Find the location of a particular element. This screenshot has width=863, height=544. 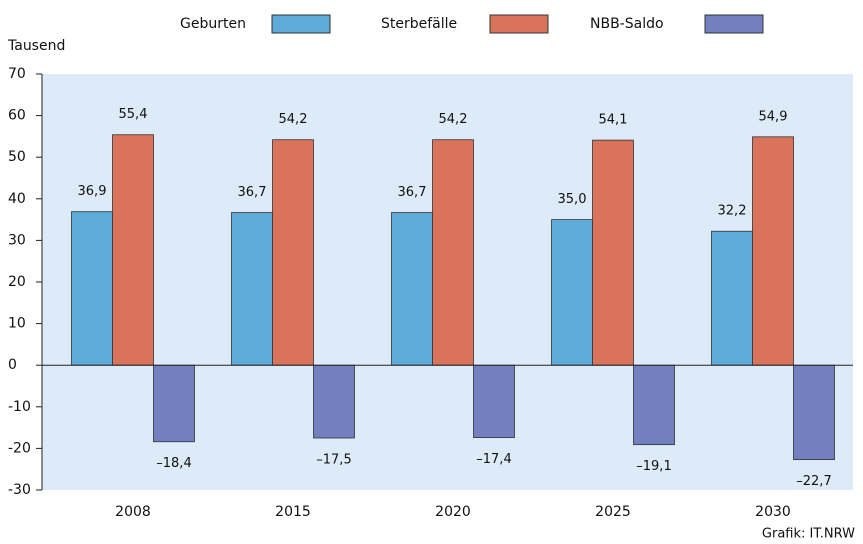

x-tick-label: 2015 is located at coordinates (293, 512).